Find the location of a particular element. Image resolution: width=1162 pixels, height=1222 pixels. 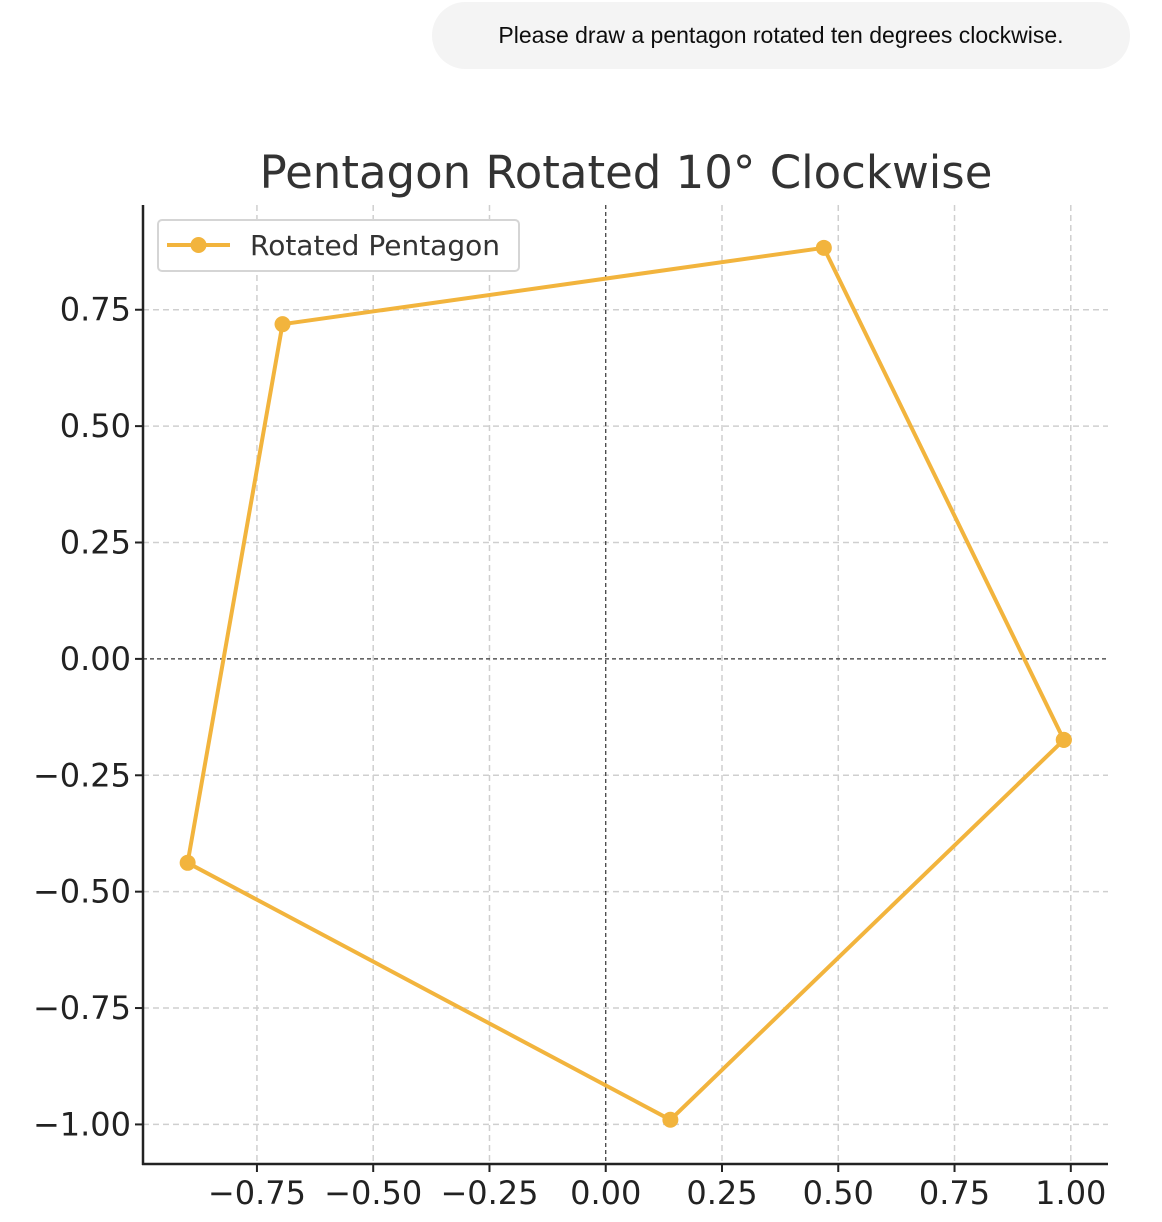

y-tick-label: 0.25 is located at coordinates (95, 543).